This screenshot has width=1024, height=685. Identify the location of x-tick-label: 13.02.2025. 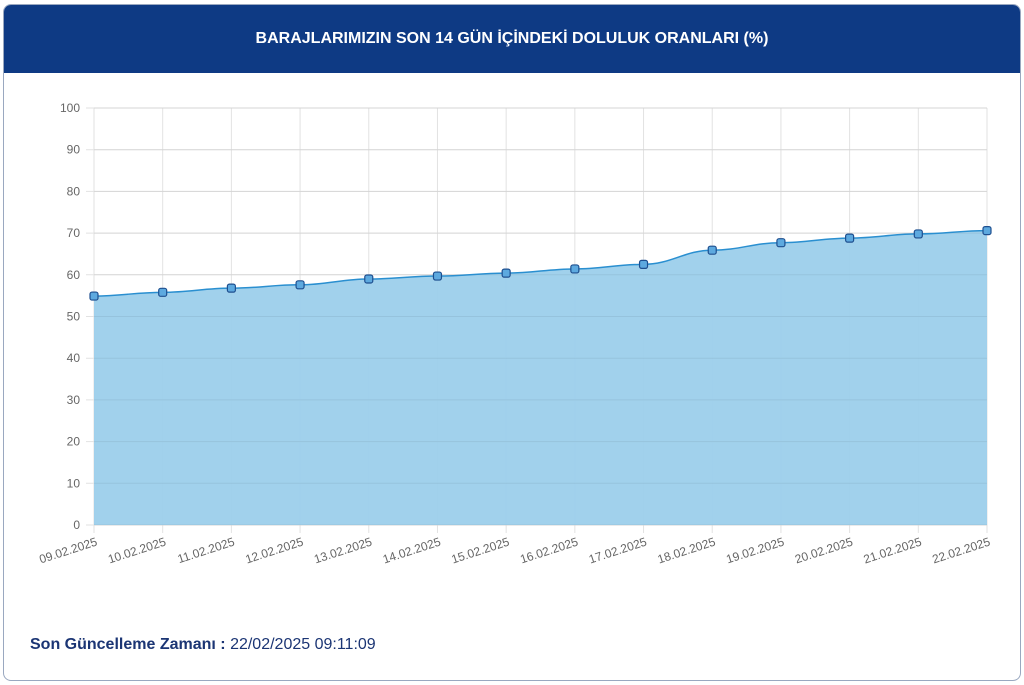
(343, 550).